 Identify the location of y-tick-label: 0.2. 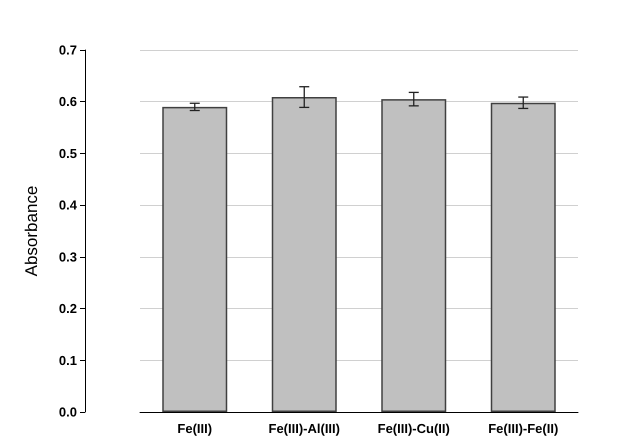
(67, 308).